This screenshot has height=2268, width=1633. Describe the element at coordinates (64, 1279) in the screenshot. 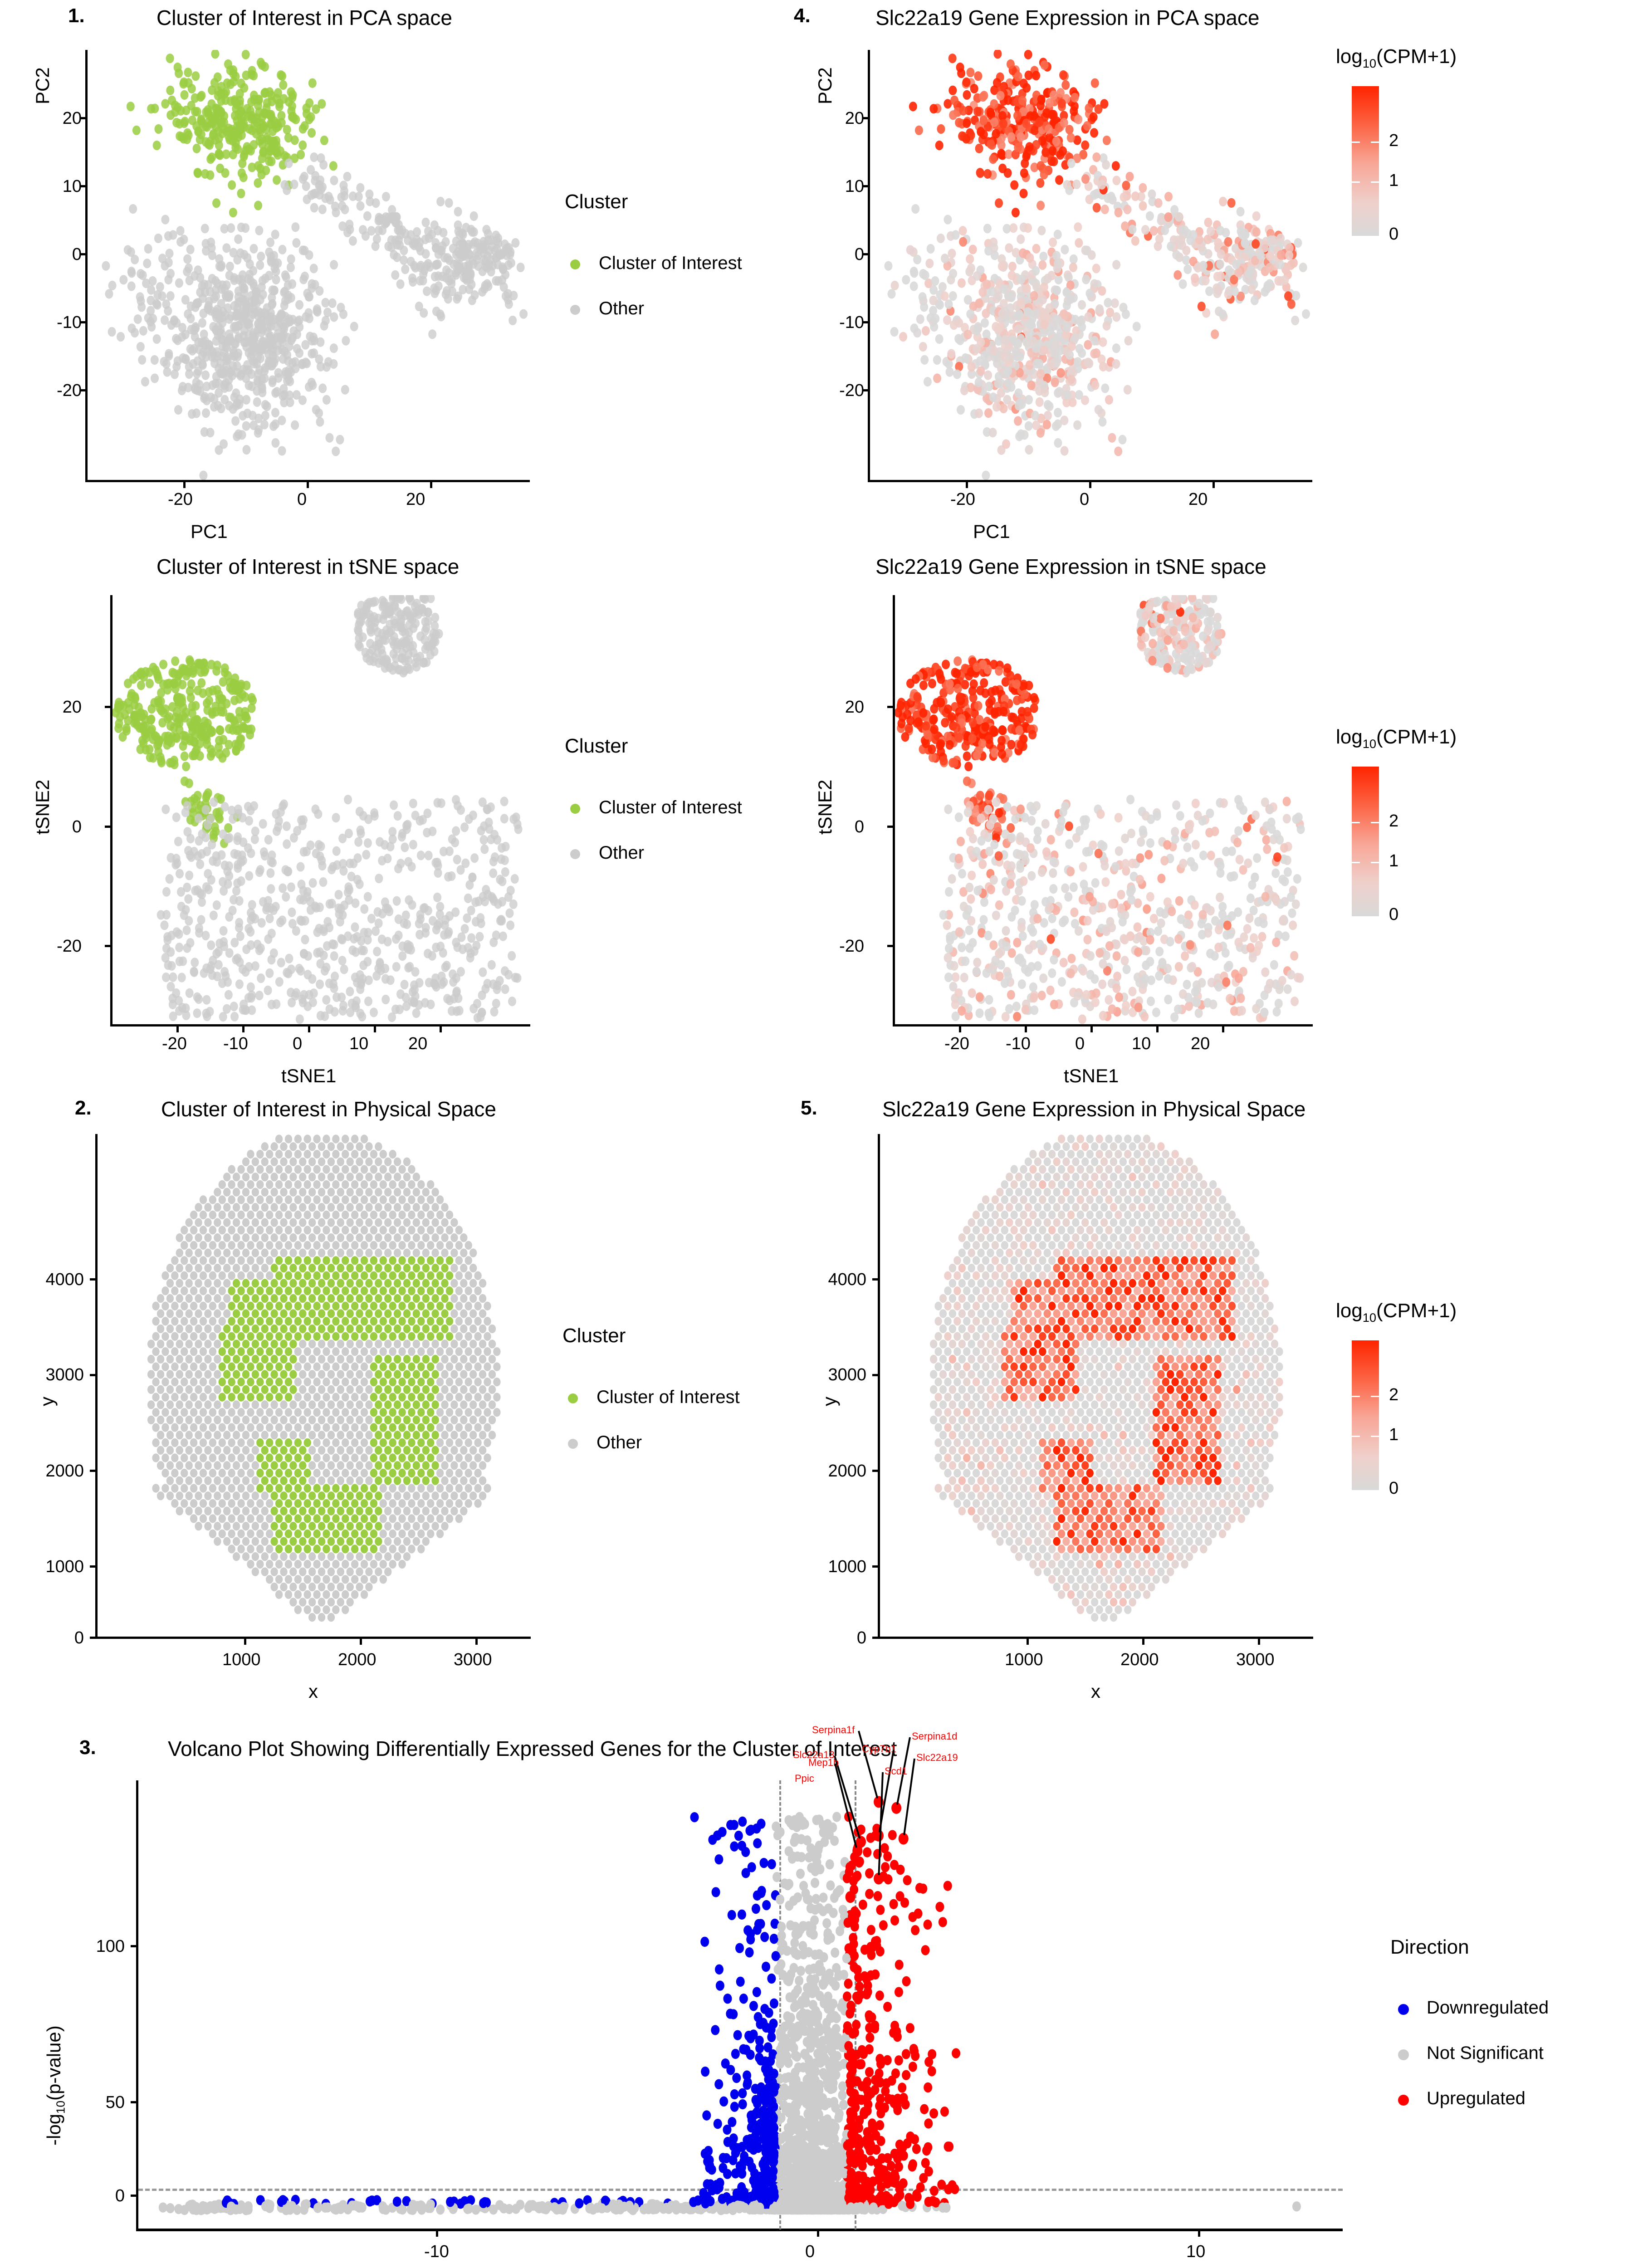

I see `y-tick: 4000` at that location.